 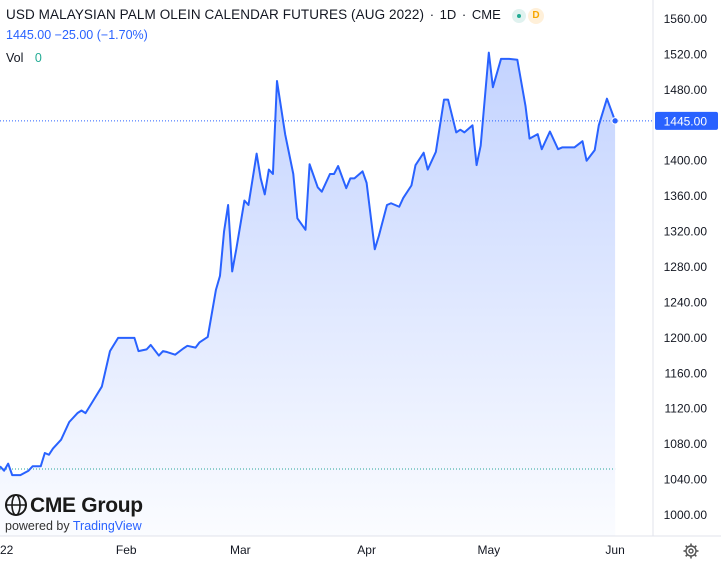 I want to click on price-tag-label: 1445.00, so click(x=686, y=121).